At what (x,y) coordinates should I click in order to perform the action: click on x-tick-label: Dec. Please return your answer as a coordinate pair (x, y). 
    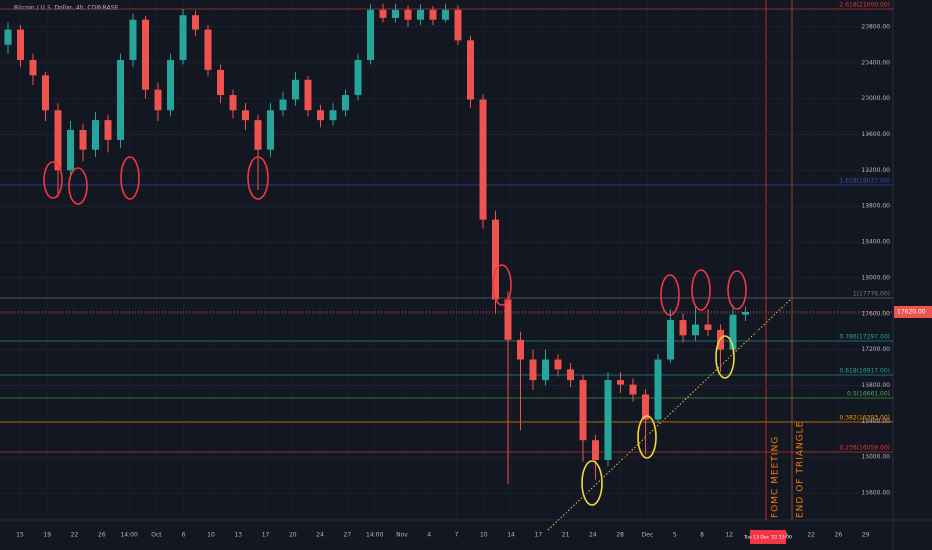
    Looking at the image, I should click on (648, 535).